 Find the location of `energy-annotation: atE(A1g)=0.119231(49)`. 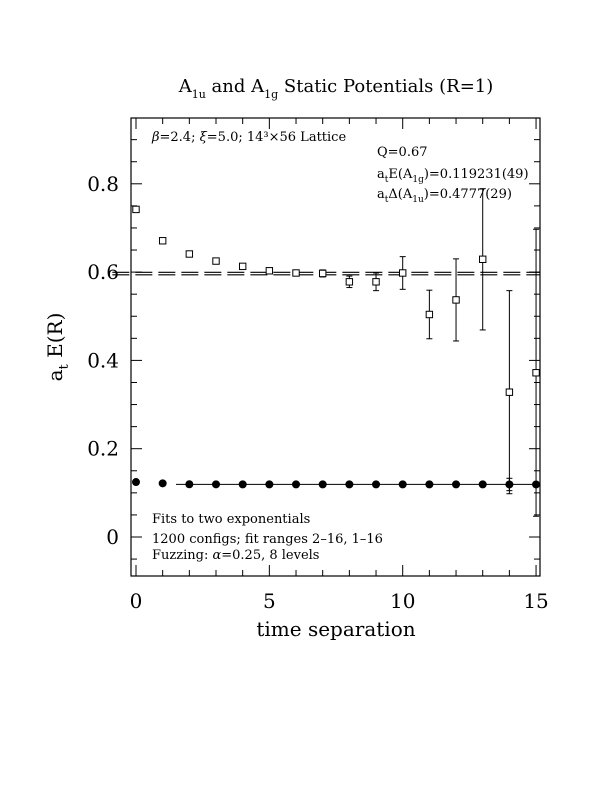

energy-annotation: atE(A1g)=0.119231(49) is located at coordinates (453, 176).